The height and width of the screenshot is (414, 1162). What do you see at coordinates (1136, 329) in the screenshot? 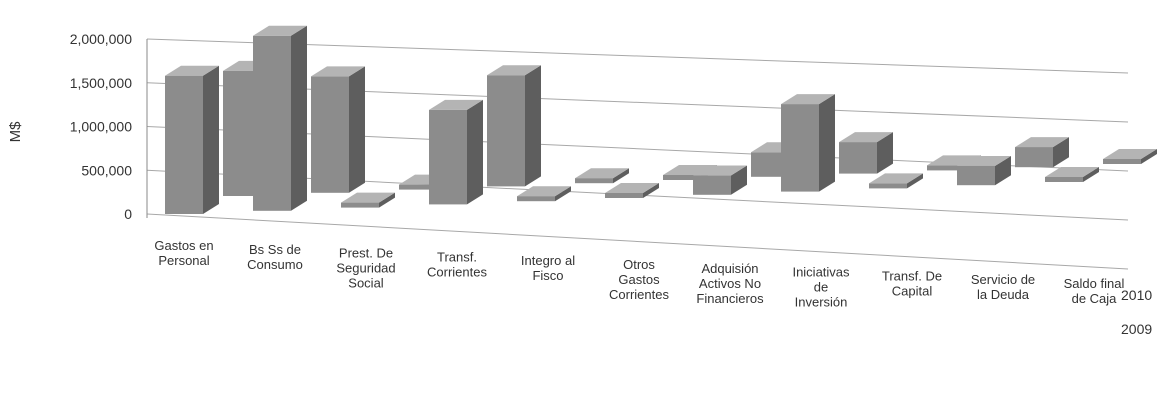
I see `series-label-2009: 2009` at bounding box center [1136, 329].